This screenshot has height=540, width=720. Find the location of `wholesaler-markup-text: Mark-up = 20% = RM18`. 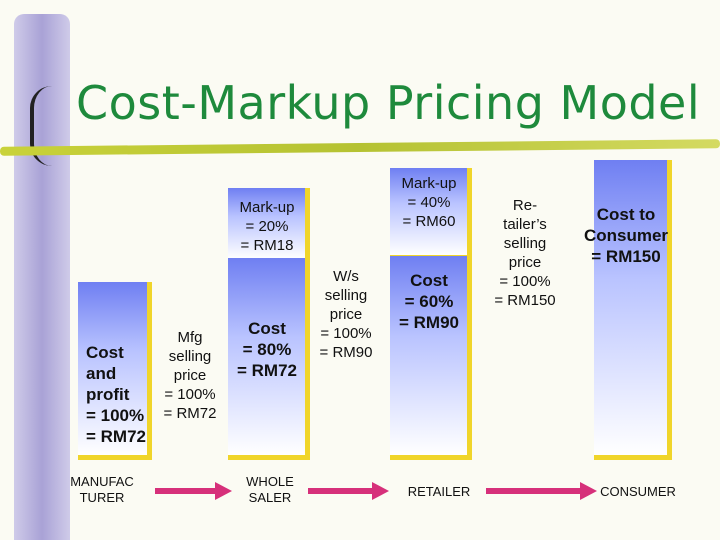

wholesaler-markup-text: Mark-up = 20% = RM18 is located at coordinates (267, 226).